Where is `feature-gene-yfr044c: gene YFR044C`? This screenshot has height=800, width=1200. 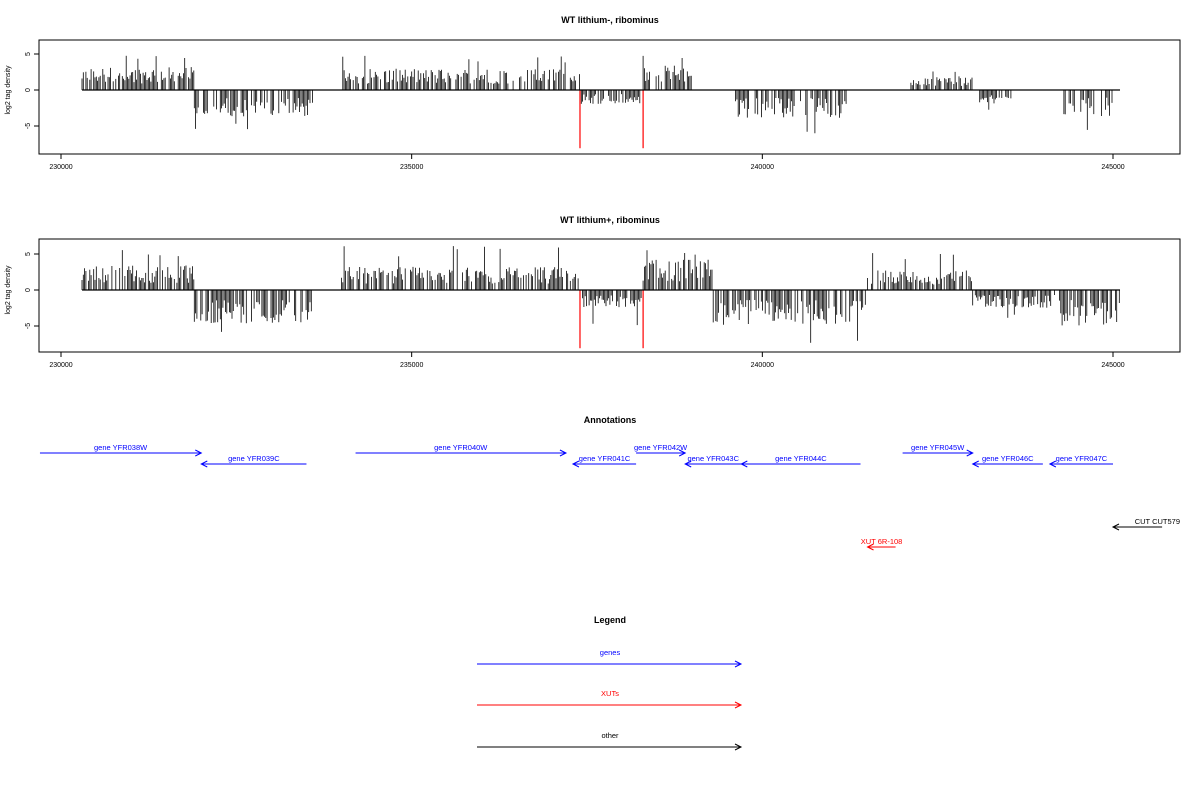
feature-gene-yfr044c: gene YFR044C is located at coordinates (800, 461).